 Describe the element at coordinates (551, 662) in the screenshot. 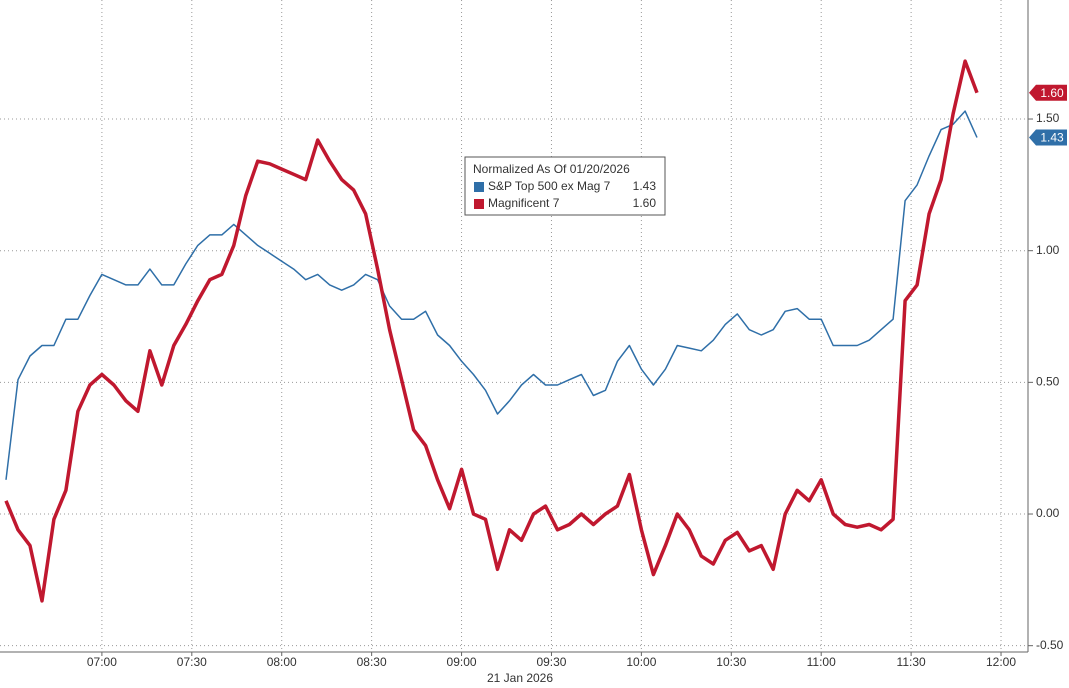

I see `x-tick-label: 09:30` at that location.